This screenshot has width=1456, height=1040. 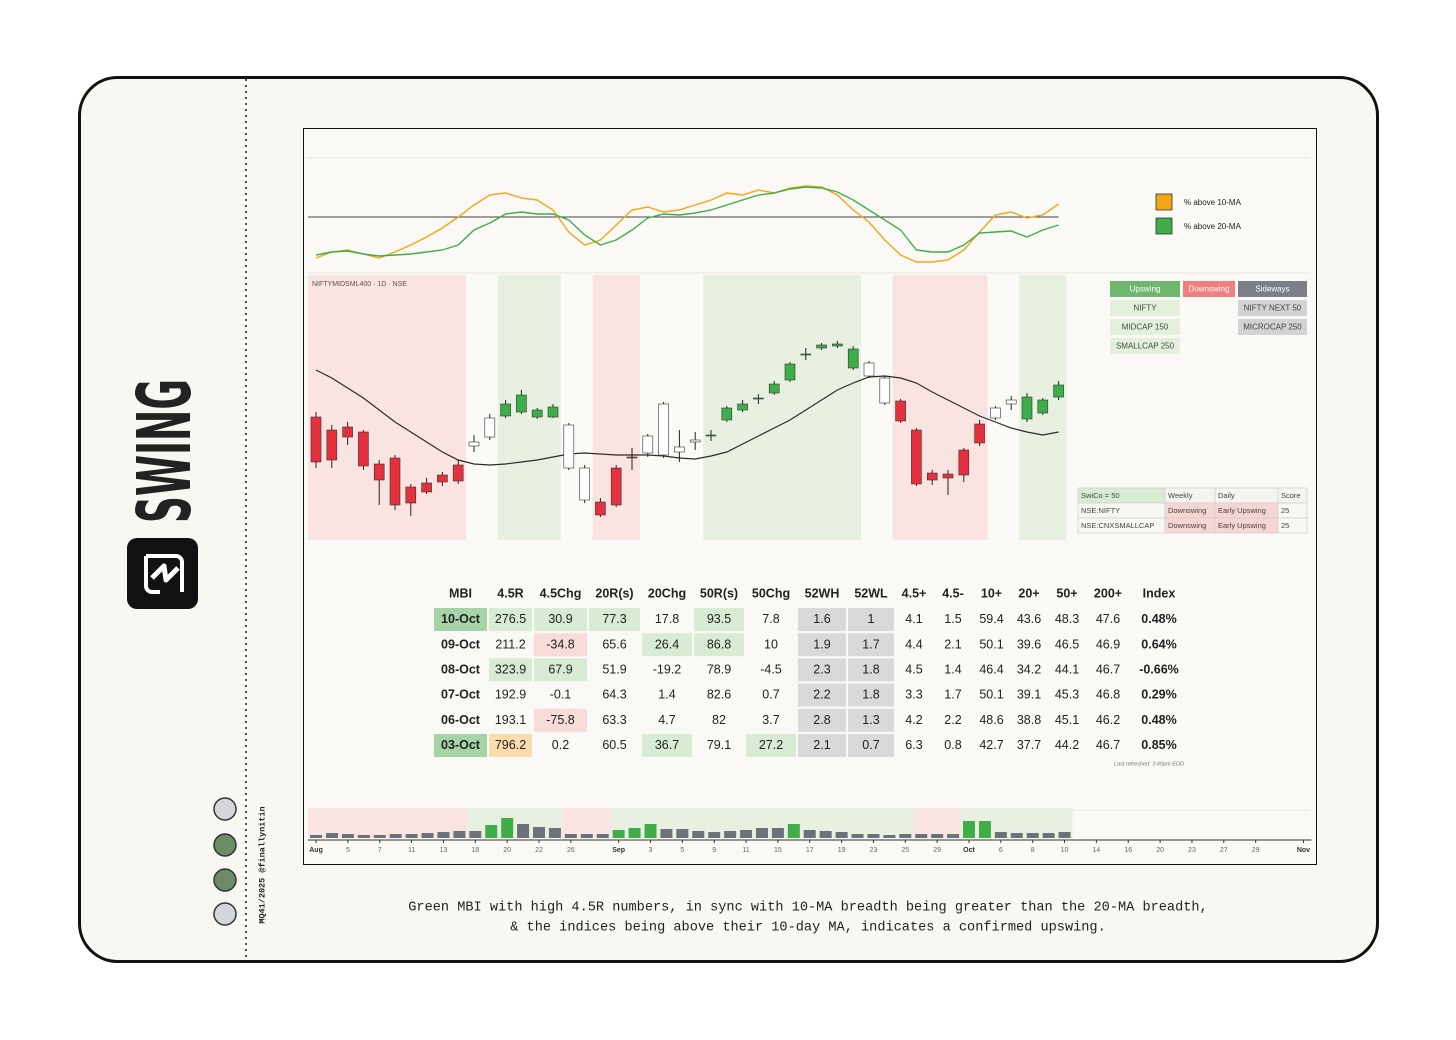 I want to click on mbi-cell: 46.8, so click(x=1108, y=695).